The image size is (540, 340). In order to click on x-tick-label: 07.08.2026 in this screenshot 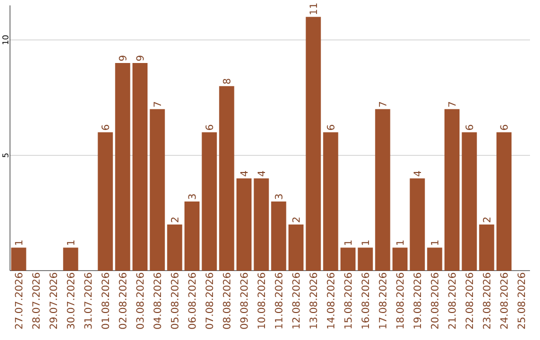, I will do `click(210, 300)`.